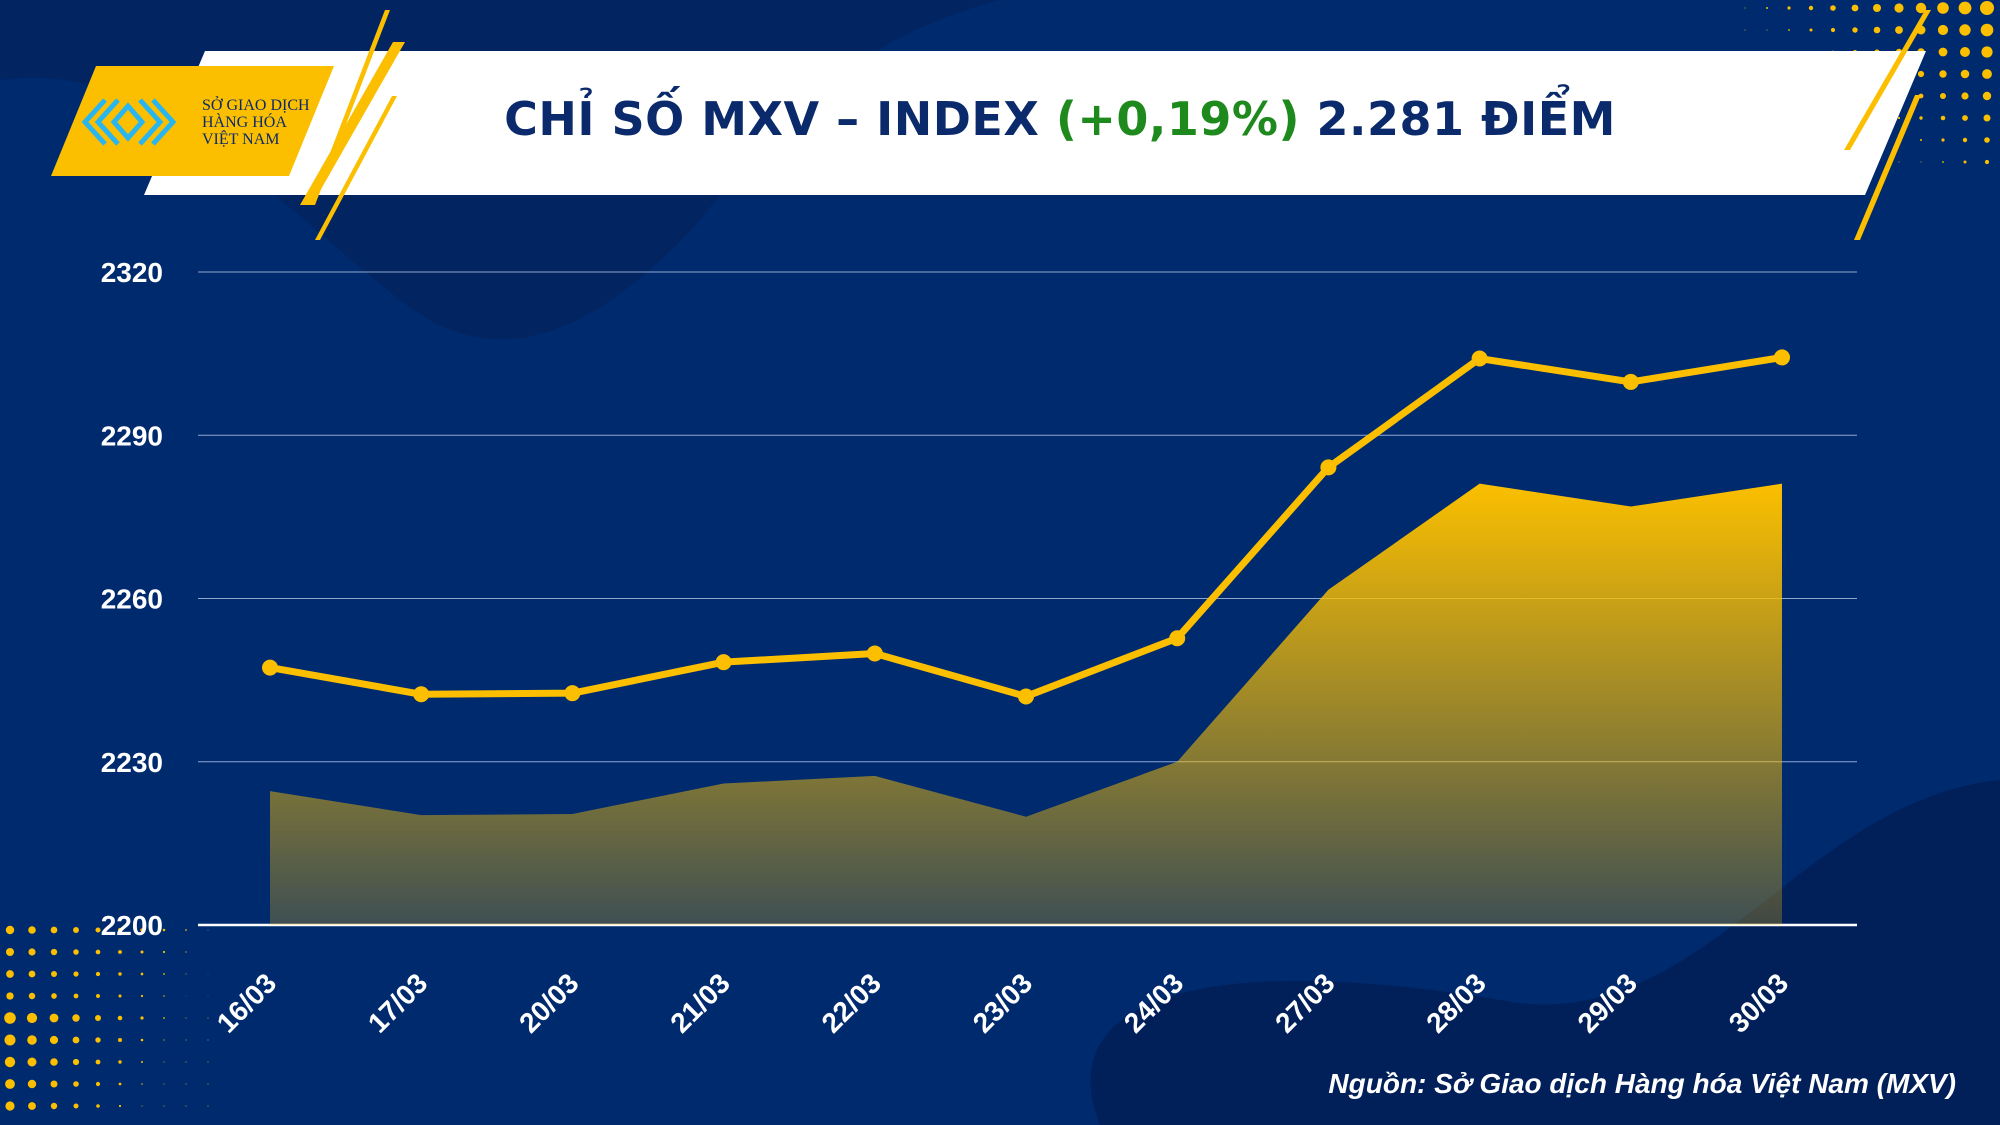  I want to click on logo-line: SỞ GIAO DỊCH, so click(256, 105).